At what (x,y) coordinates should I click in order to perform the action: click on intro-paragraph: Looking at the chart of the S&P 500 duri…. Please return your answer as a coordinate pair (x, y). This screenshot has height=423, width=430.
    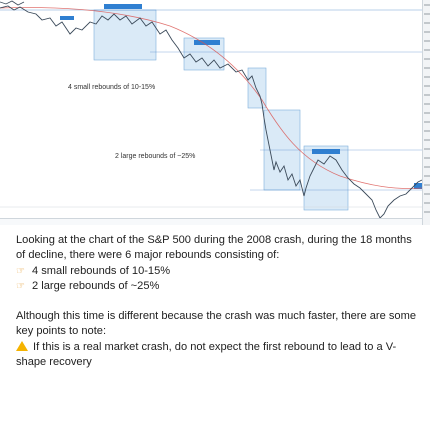
    Looking at the image, I should click on (214, 248).